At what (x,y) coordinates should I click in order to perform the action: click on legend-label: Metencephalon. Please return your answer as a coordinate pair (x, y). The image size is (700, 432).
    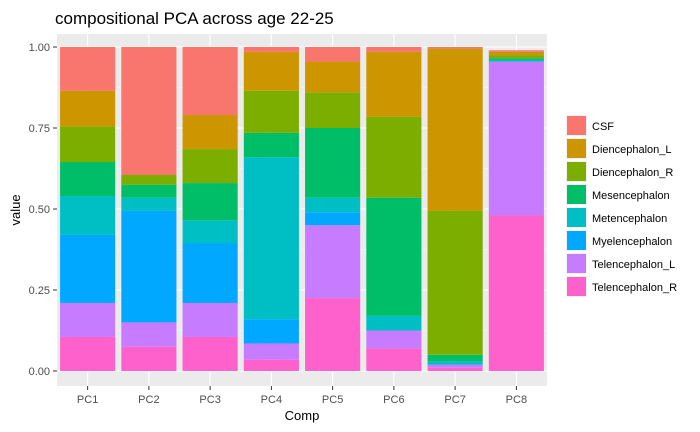
    Looking at the image, I should click on (629, 219).